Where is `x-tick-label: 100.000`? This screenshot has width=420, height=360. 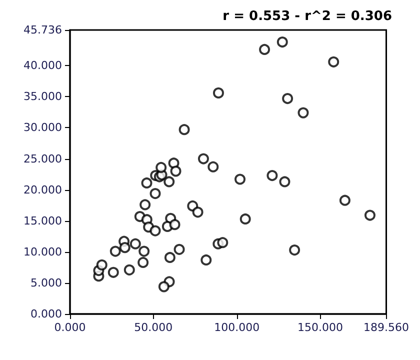 x-tick-label: 100.000 is located at coordinates (237, 327).